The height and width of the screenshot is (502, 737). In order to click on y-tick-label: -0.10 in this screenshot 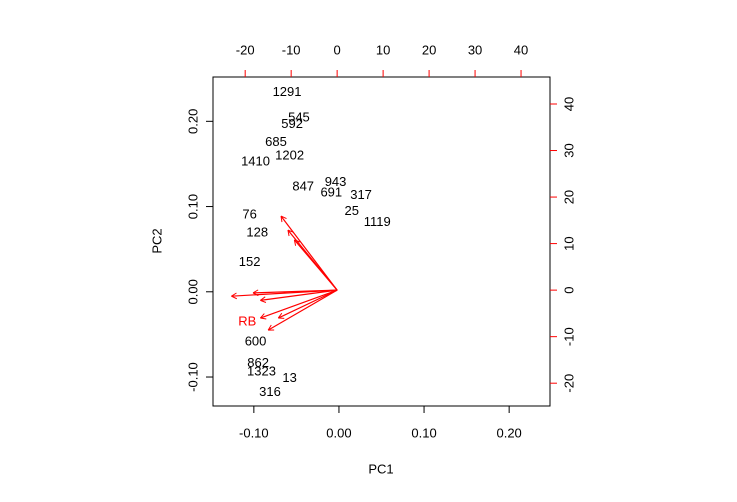, I will do `click(192, 377)`.